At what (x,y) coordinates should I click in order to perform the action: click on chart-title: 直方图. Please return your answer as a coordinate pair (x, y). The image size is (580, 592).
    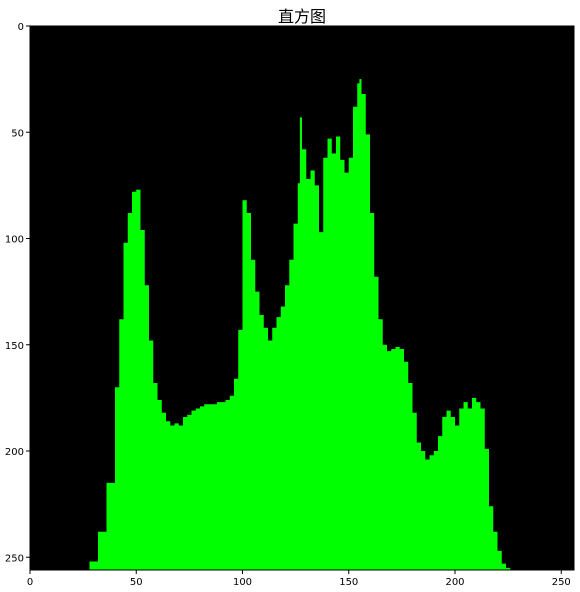
    Looking at the image, I should click on (302, 16).